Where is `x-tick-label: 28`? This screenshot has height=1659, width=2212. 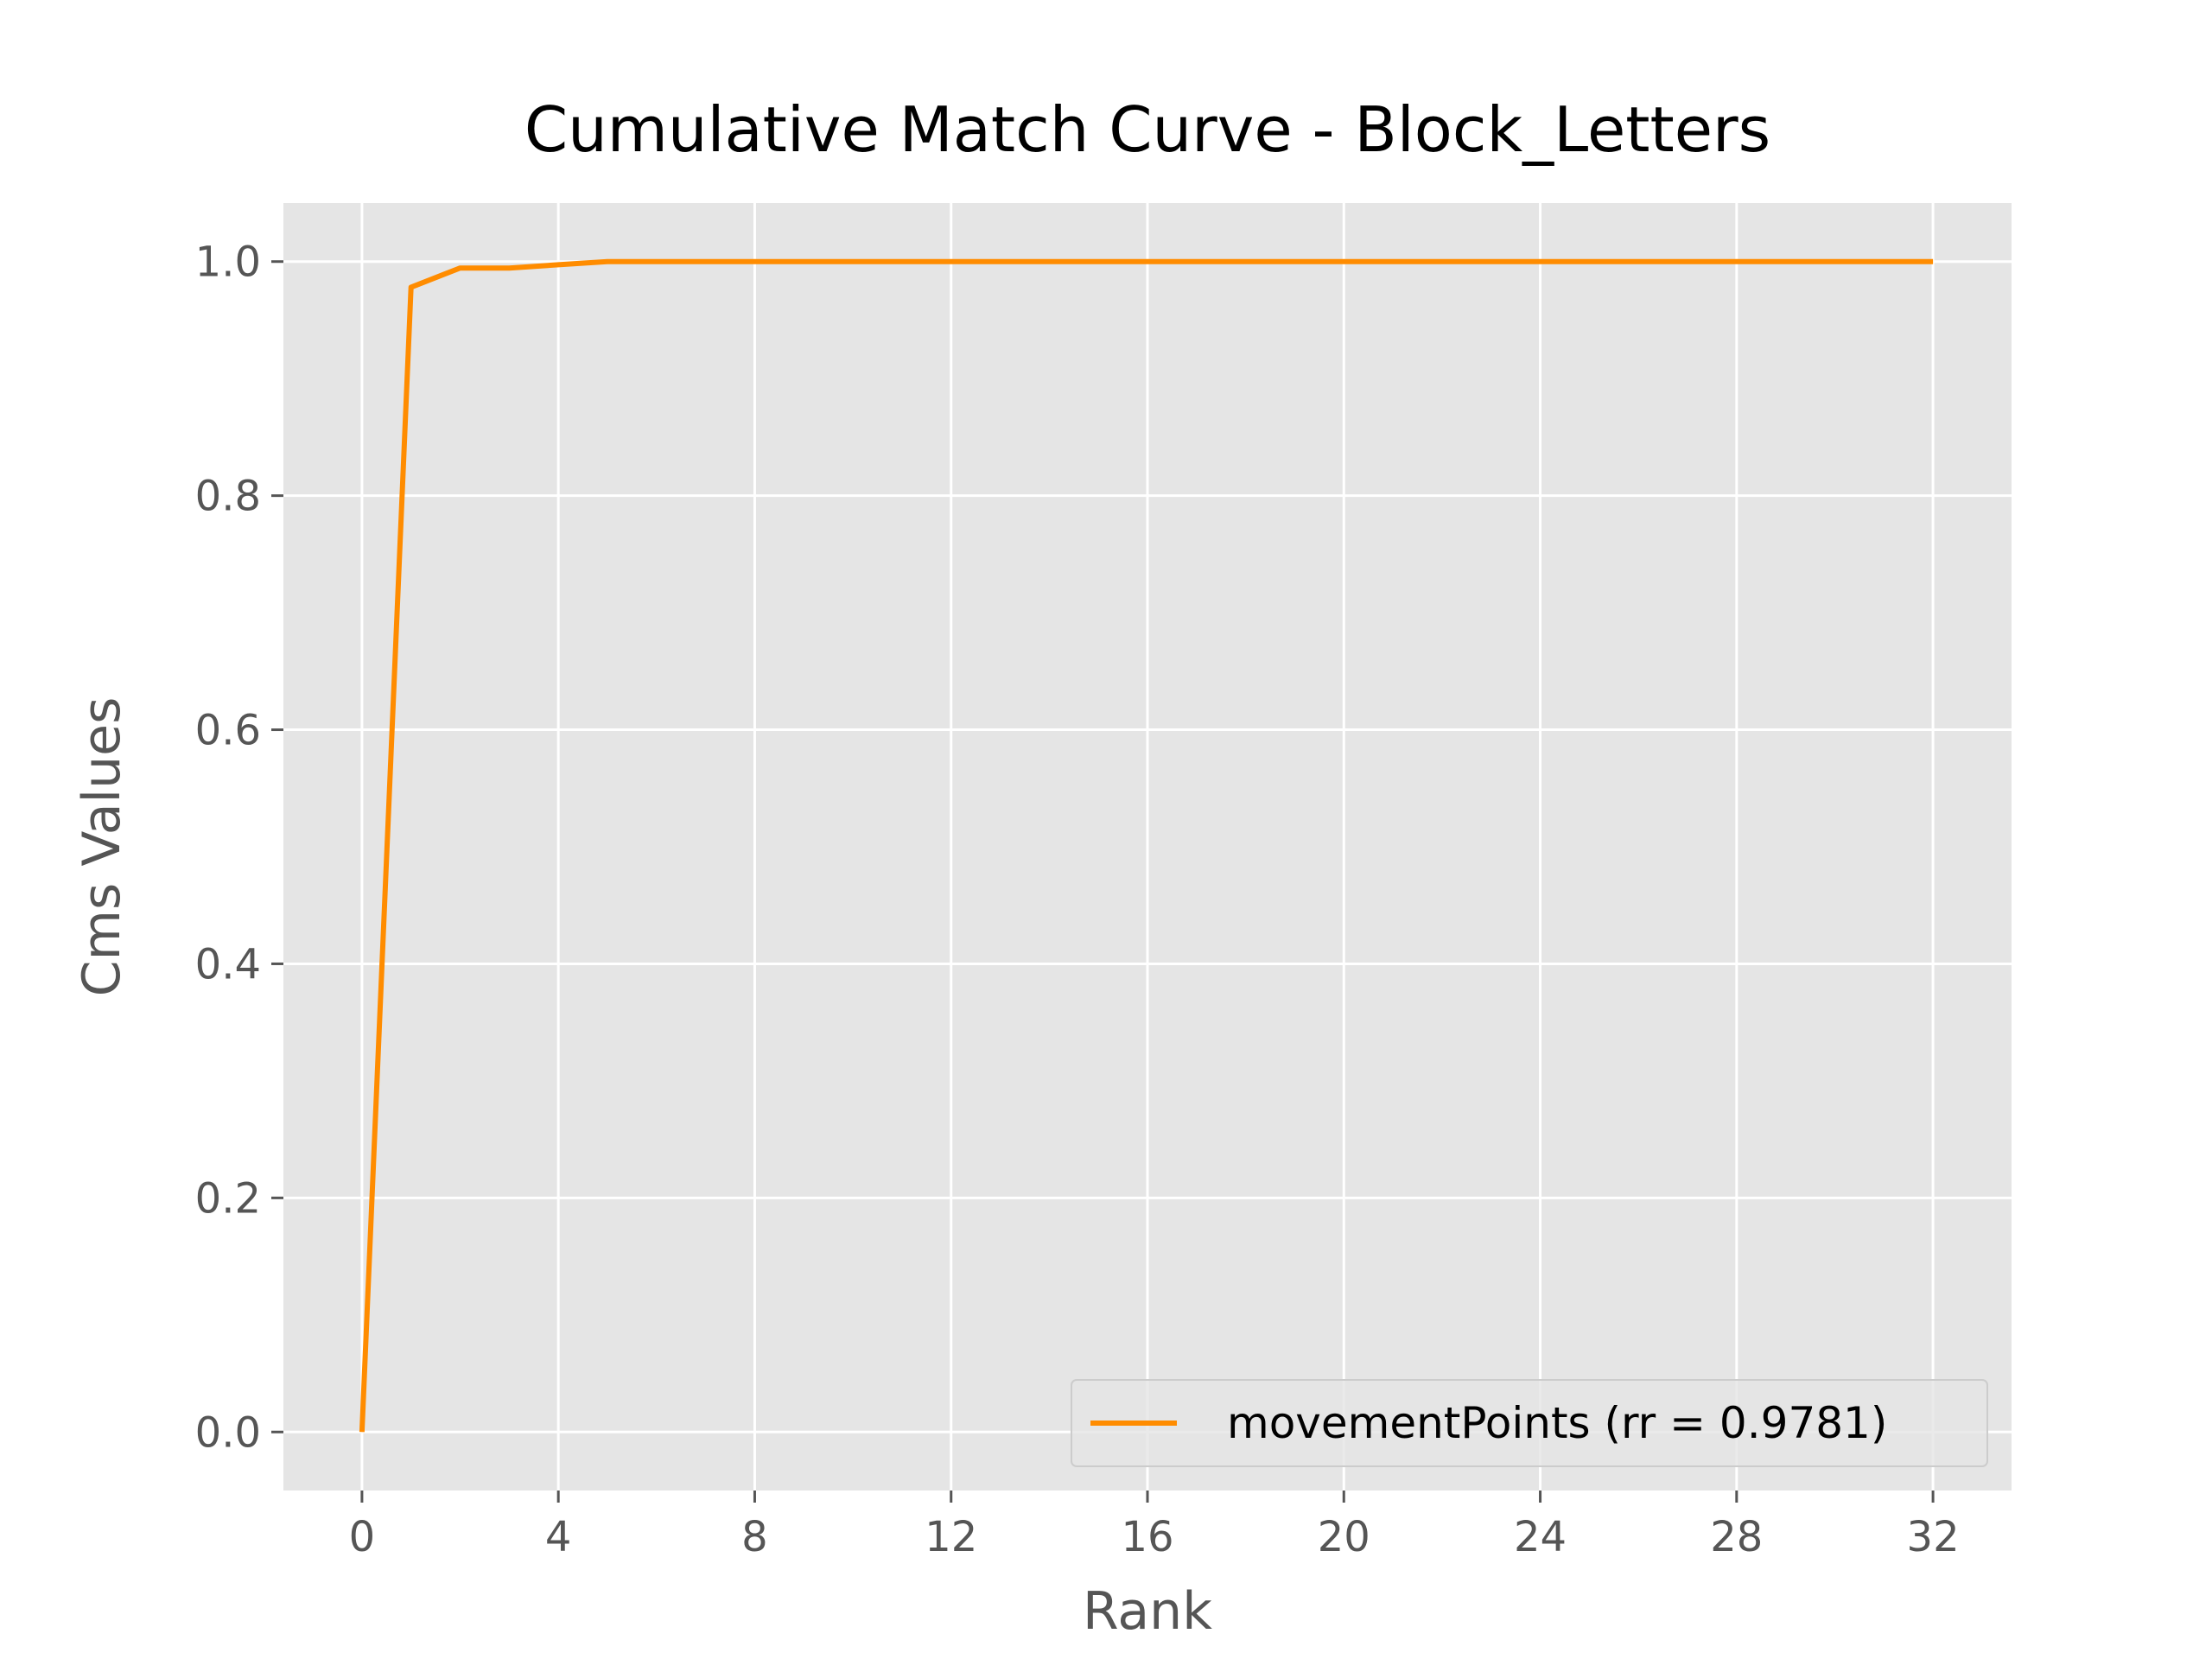
x-tick-label: 28 is located at coordinates (1736, 1537).